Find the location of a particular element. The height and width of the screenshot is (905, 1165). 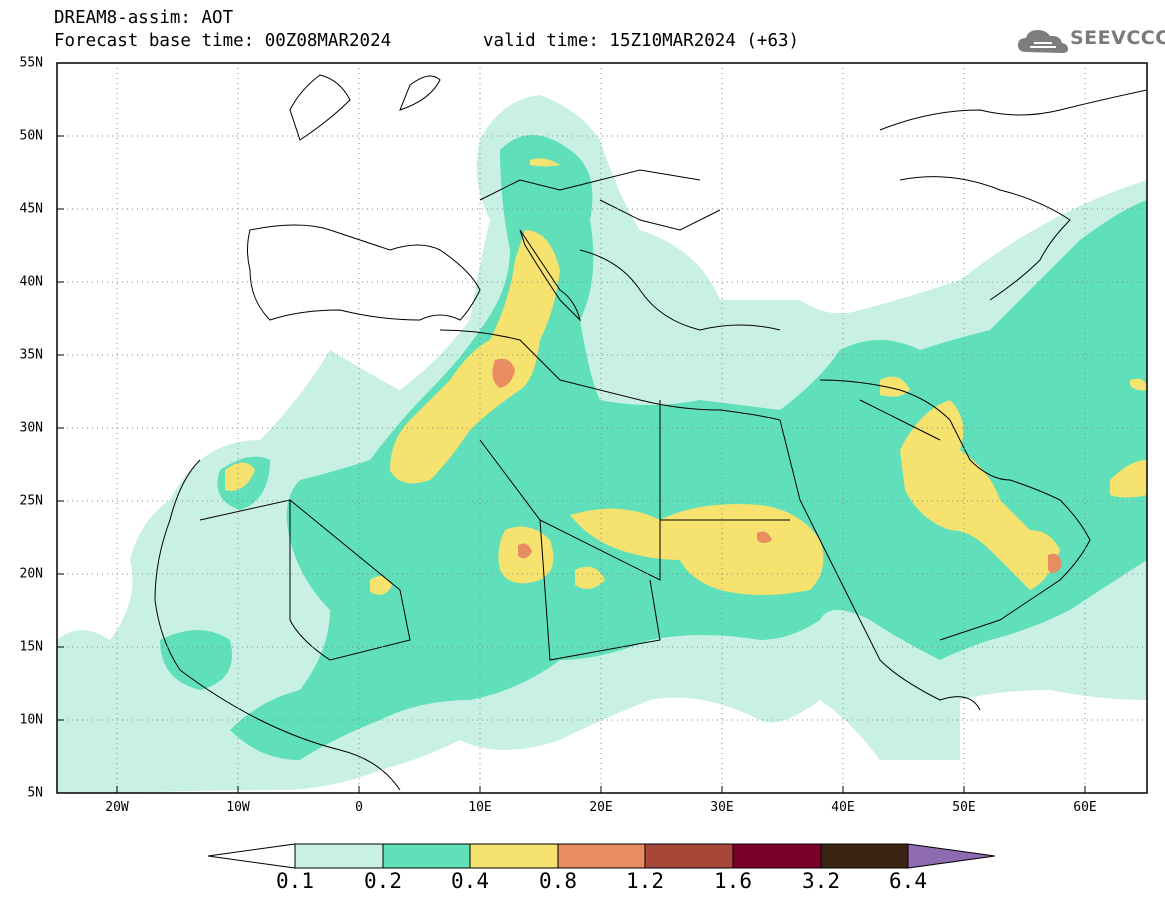

colorbar-label: 6.4 is located at coordinates (908, 881).